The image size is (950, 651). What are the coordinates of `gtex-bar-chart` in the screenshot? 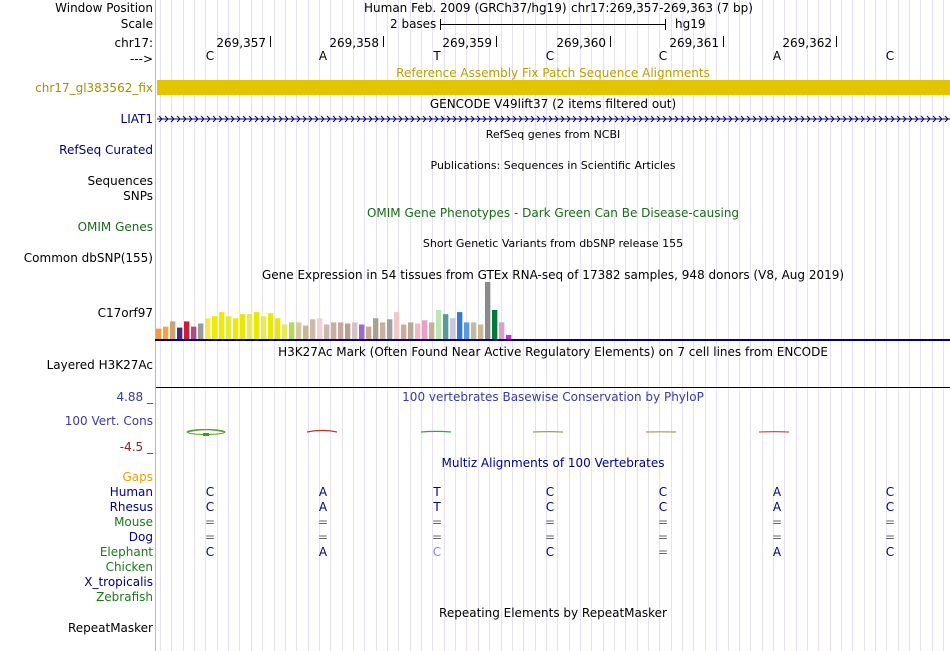 It's located at (552, 312).